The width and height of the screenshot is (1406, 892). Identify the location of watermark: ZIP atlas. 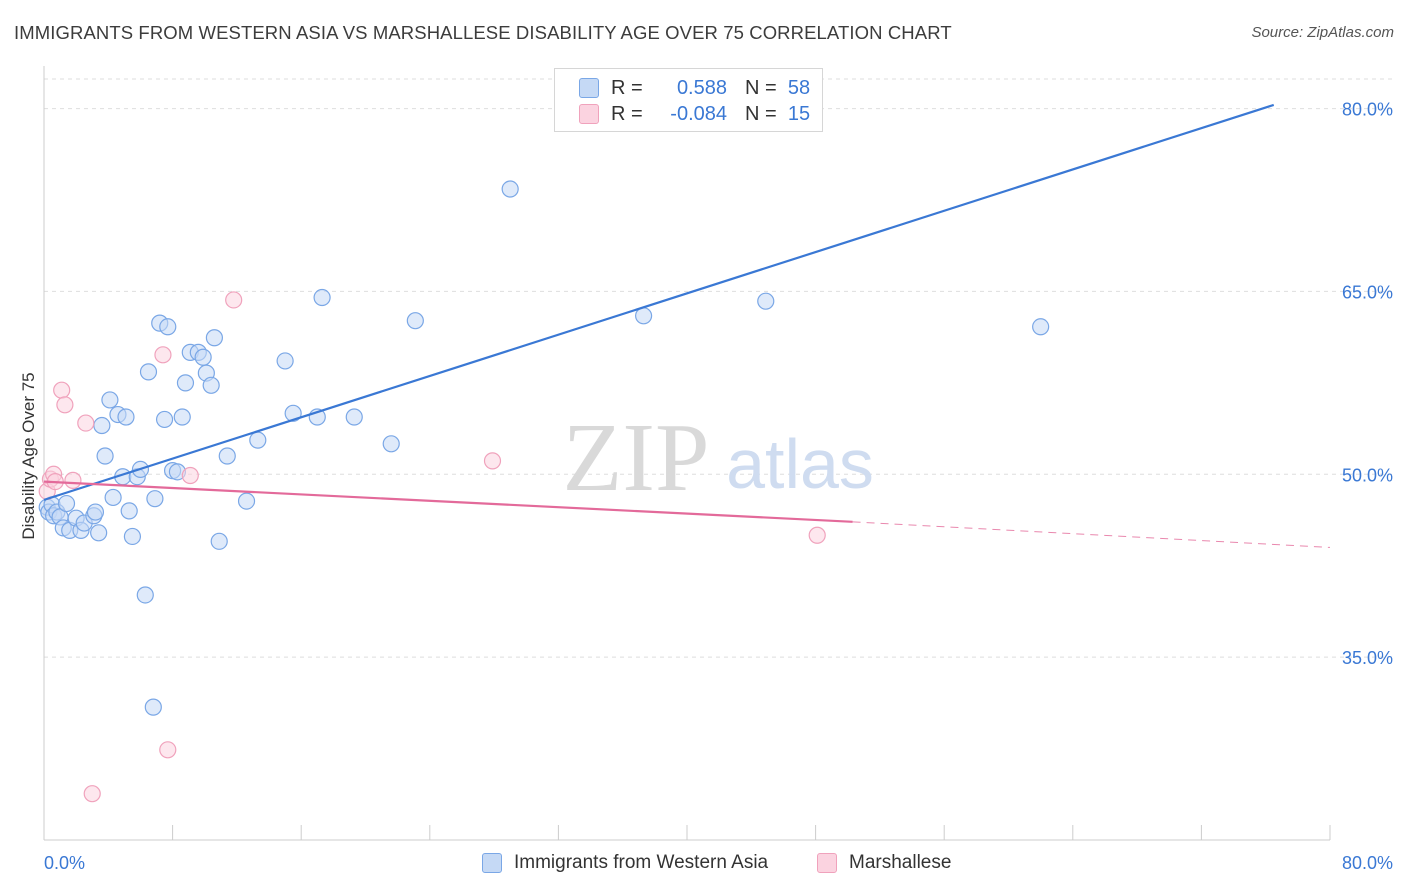
(718, 458).